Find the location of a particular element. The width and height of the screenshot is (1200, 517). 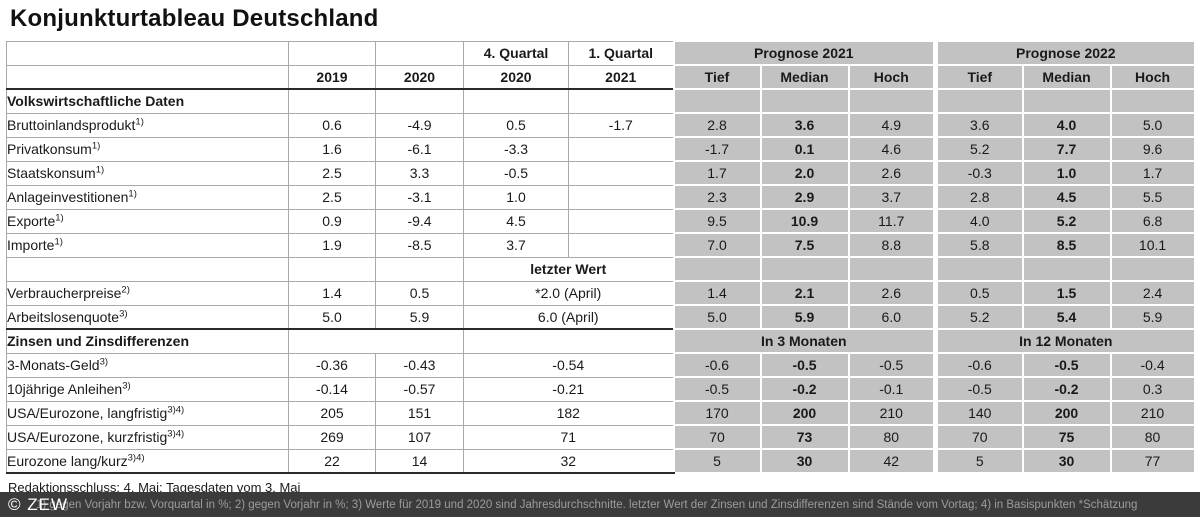

footnote-marker: 3) is located at coordinates (126, 386).